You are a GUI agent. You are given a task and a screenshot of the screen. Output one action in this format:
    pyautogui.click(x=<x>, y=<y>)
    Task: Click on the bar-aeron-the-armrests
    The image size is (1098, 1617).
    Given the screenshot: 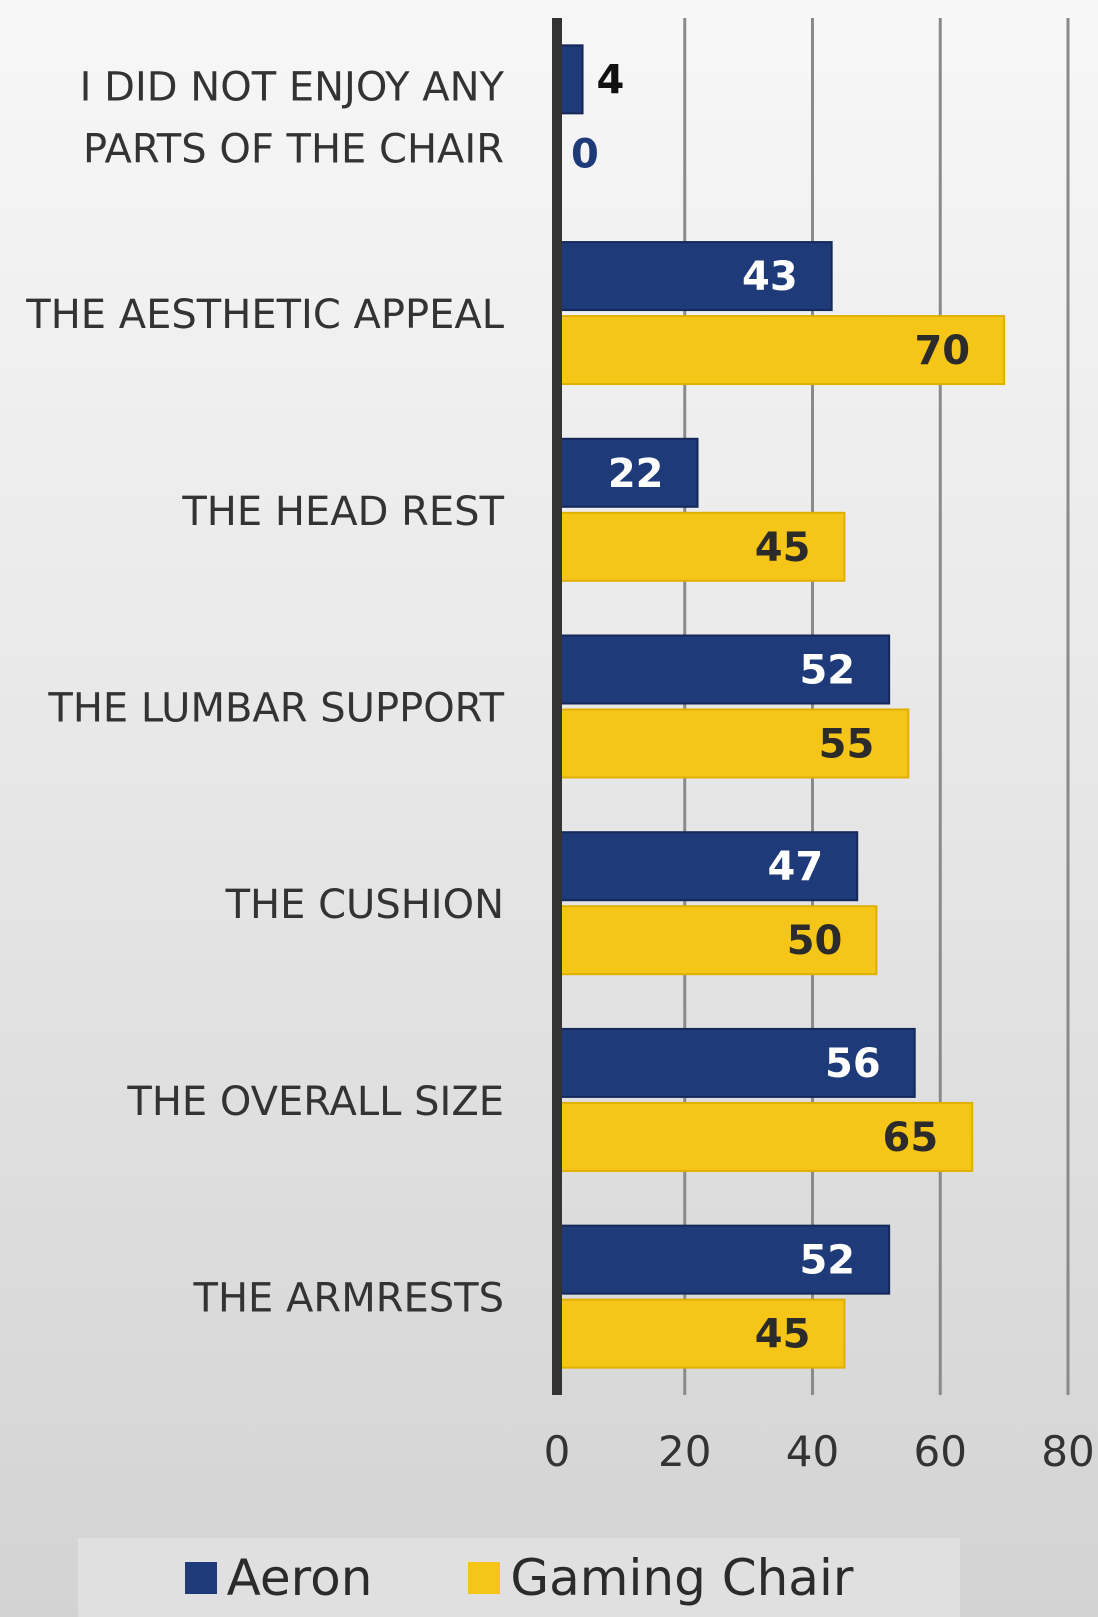 What is the action you would take?
    pyautogui.click(x=723, y=1259)
    